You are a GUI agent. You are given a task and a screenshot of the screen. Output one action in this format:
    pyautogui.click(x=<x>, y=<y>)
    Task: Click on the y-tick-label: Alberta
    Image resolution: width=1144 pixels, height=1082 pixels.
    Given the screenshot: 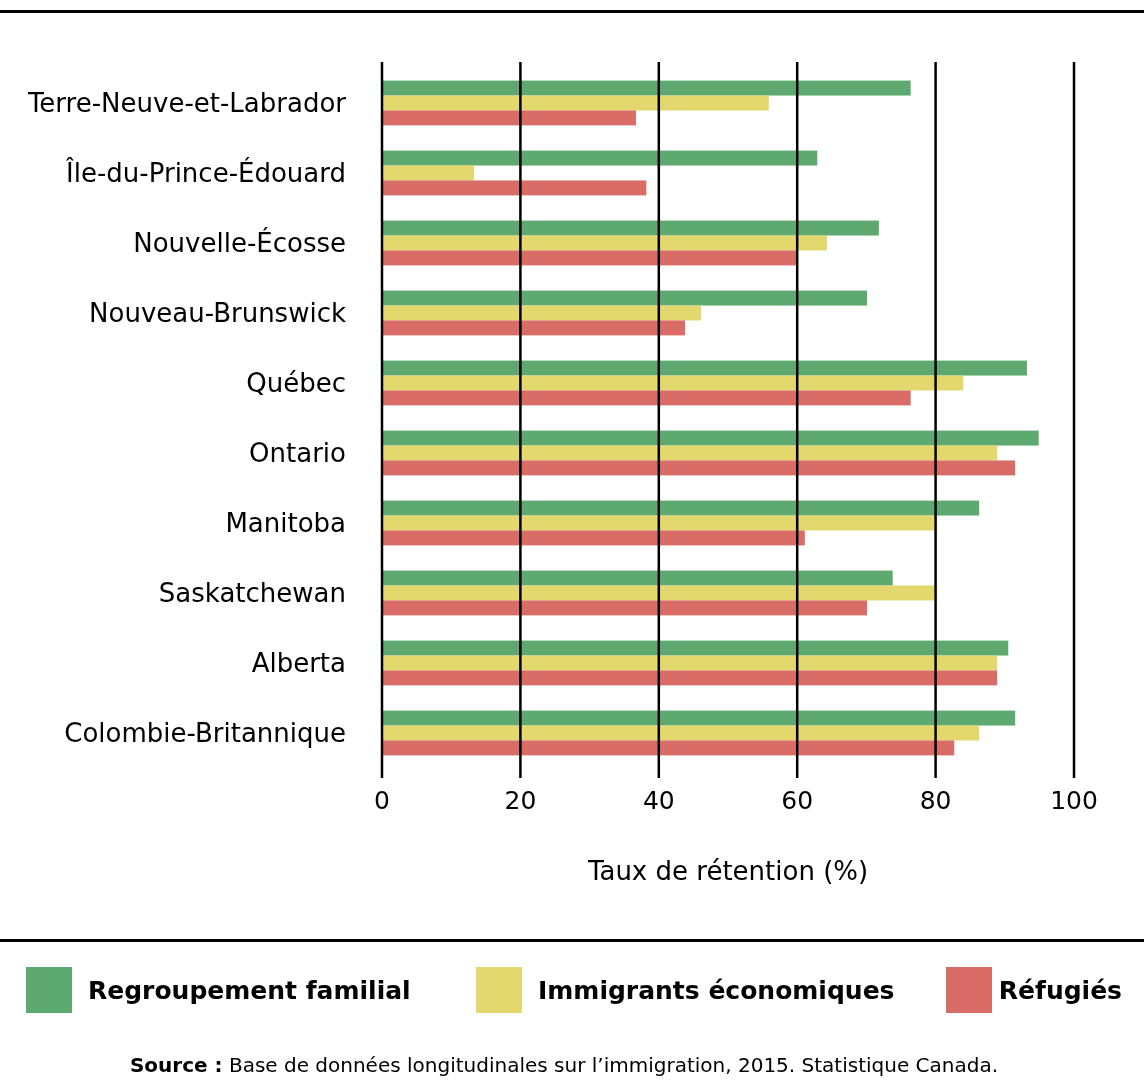 What is the action you would take?
    pyautogui.click(x=298, y=663)
    